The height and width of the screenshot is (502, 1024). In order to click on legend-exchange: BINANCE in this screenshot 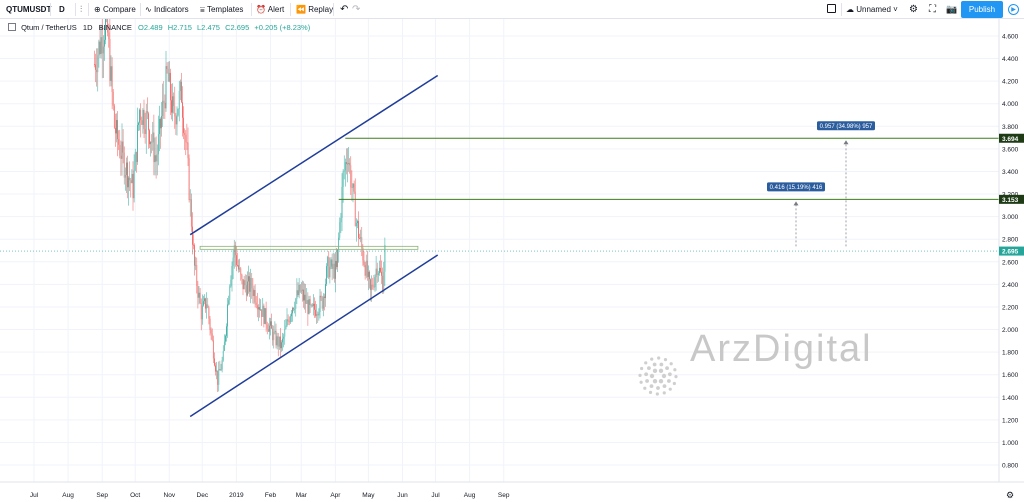, I will do `click(115, 27)`.